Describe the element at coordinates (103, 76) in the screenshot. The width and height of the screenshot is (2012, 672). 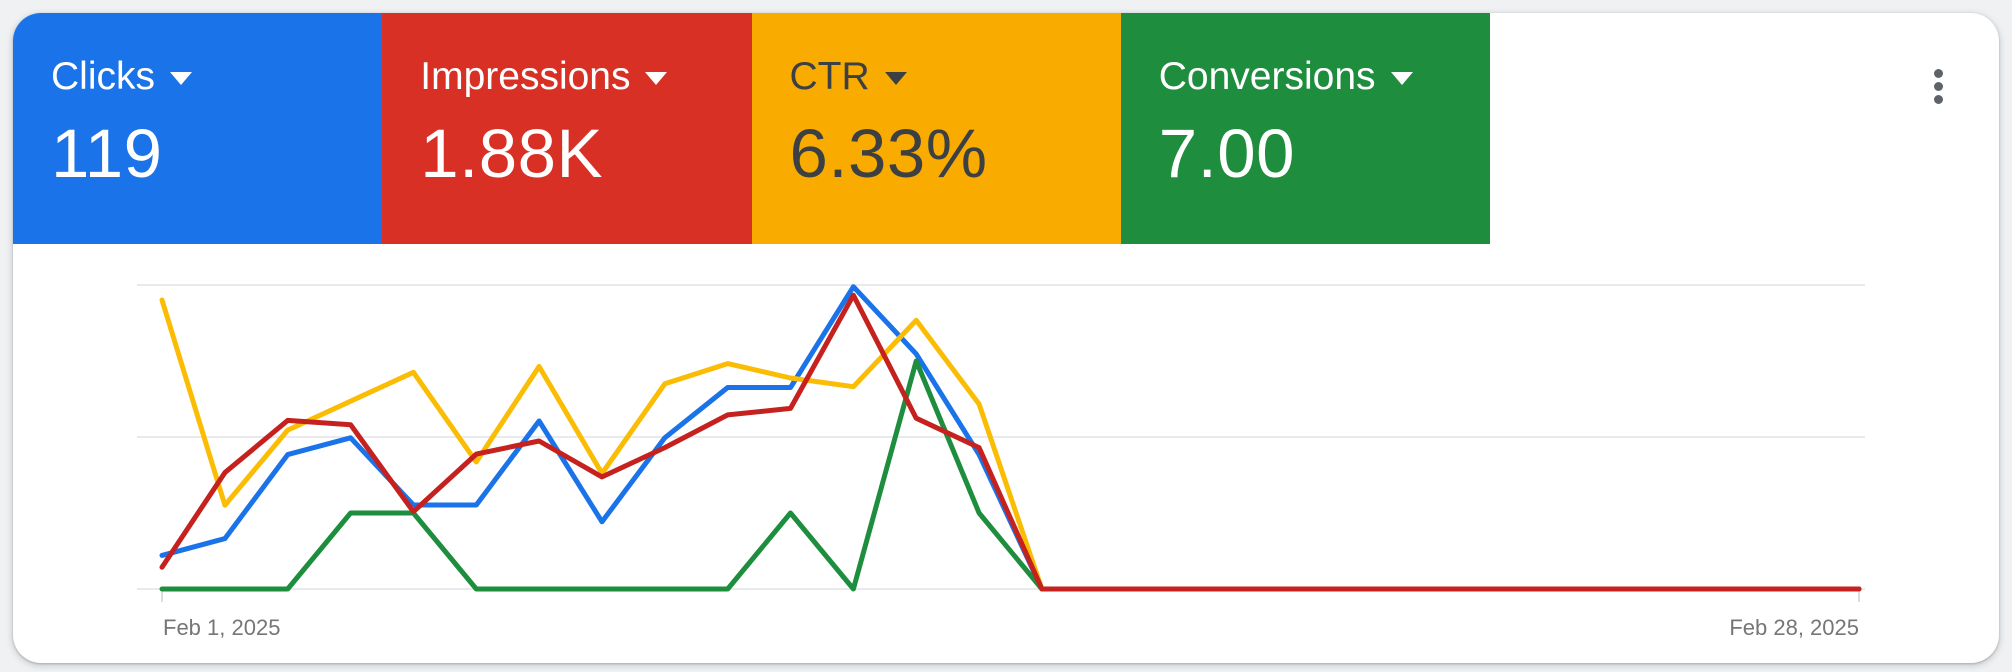
I see `metric-label-clicks: Clicks` at that location.